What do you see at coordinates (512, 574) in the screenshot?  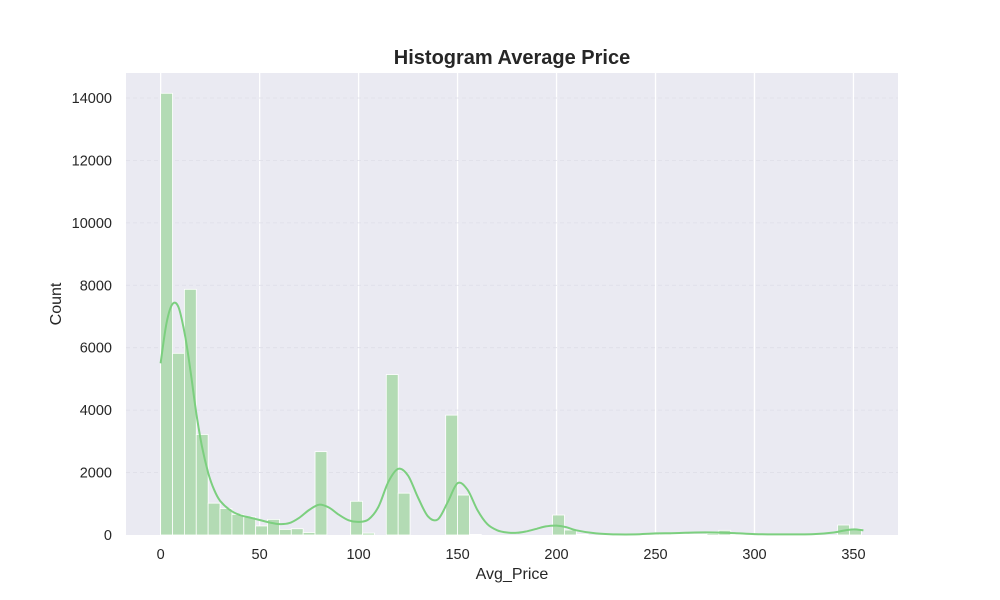 I see `x-axis-label: Avg_Price` at bounding box center [512, 574].